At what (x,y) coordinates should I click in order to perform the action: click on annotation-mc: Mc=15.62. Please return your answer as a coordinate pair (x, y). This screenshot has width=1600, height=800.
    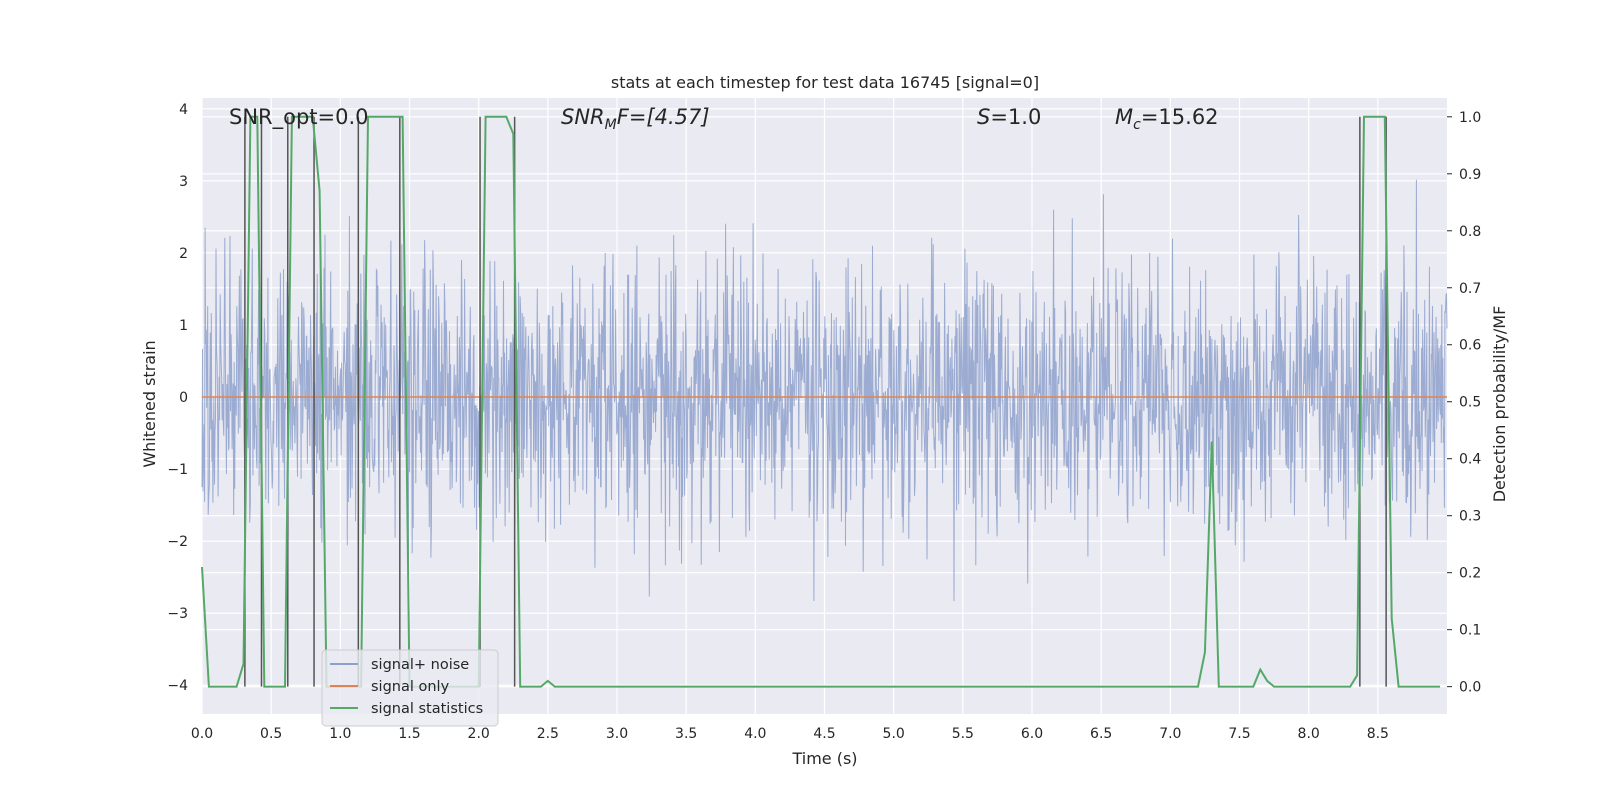
    Looking at the image, I should click on (1167, 119).